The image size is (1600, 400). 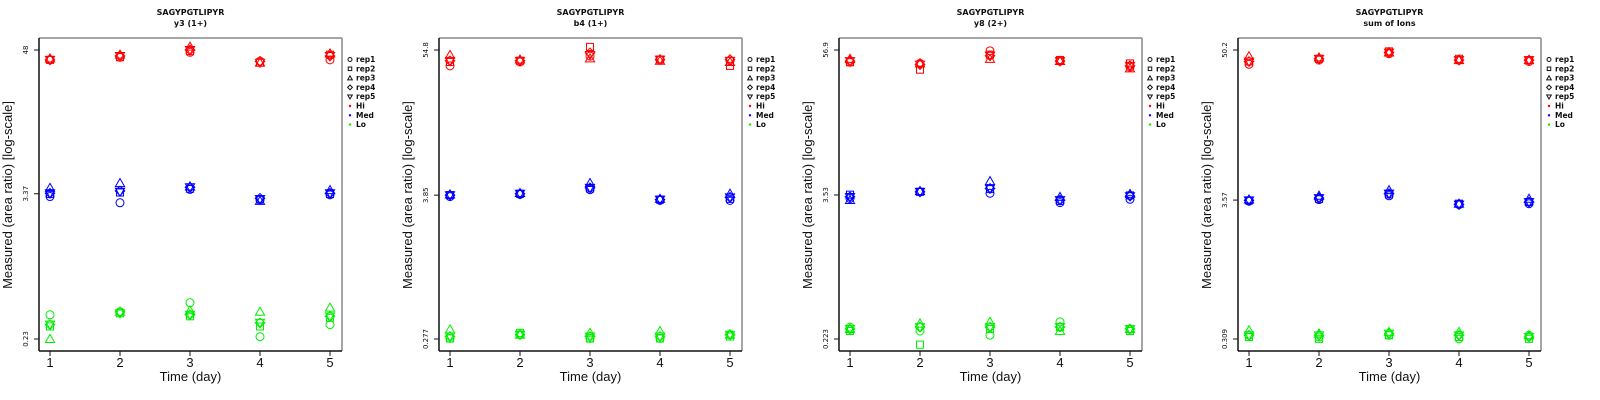 What do you see at coordinates (426, 195) in the screenshot?
I see `y-tick-label: 3.85` at bounding box center [426, 195].